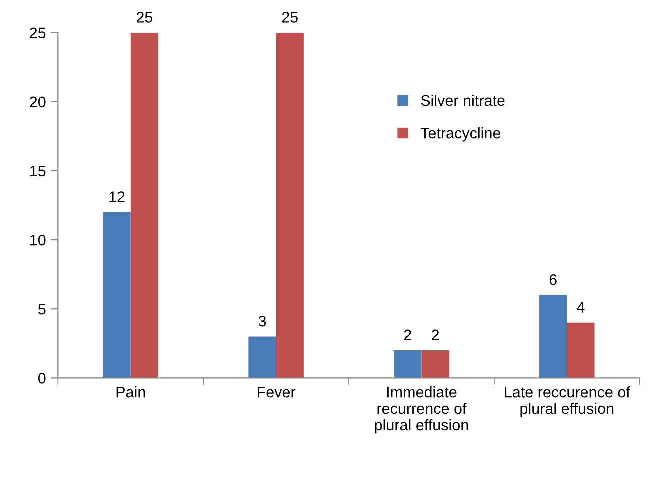  I want to click on legend-label: Silver nitrate, so click(463, 100).